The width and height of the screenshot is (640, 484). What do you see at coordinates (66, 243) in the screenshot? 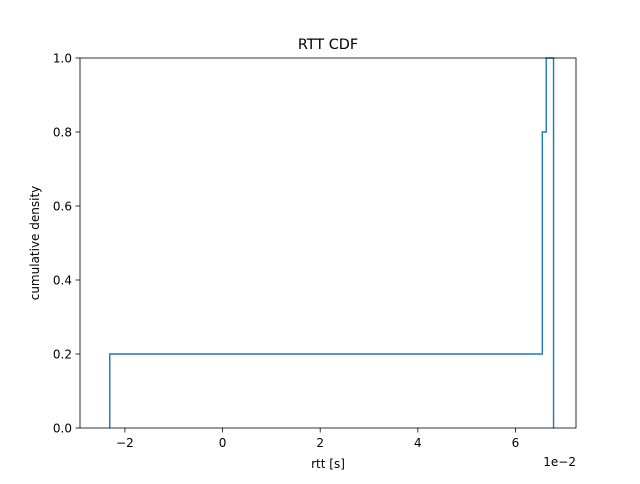
I see `y-axis: 0.0 0.2 0.4 0.6 0.8 1.0` at bounding box center [66, 243].